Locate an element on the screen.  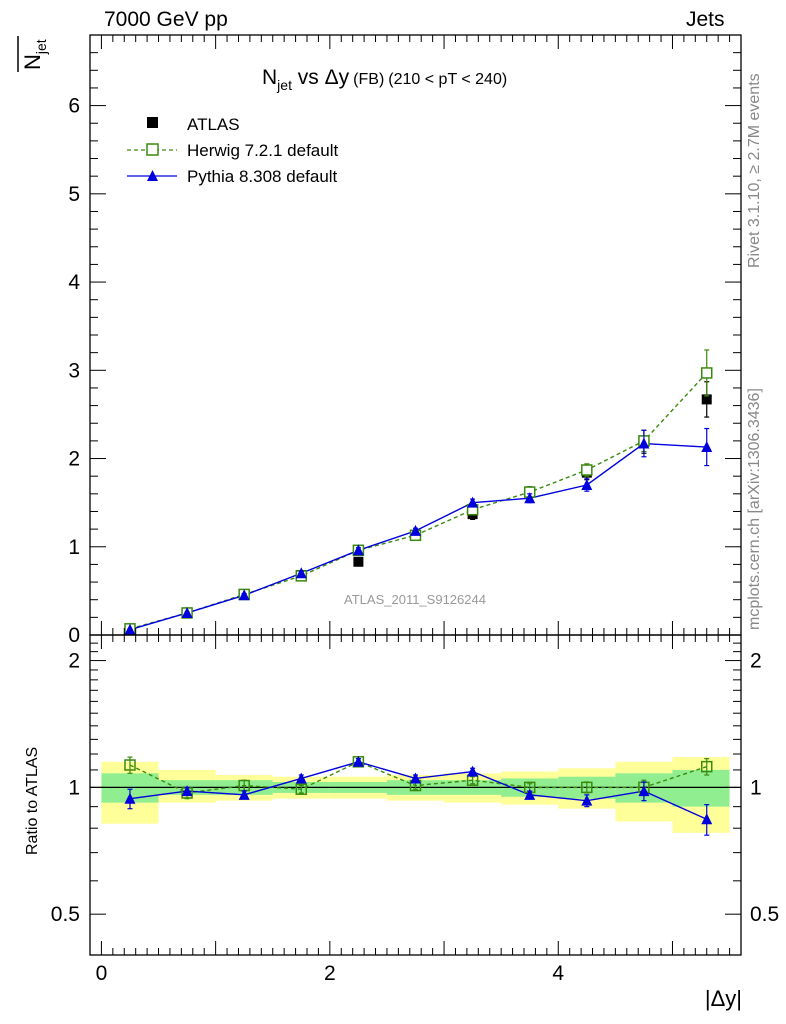
ylabel-base: N is located at coordinates (32, 62).